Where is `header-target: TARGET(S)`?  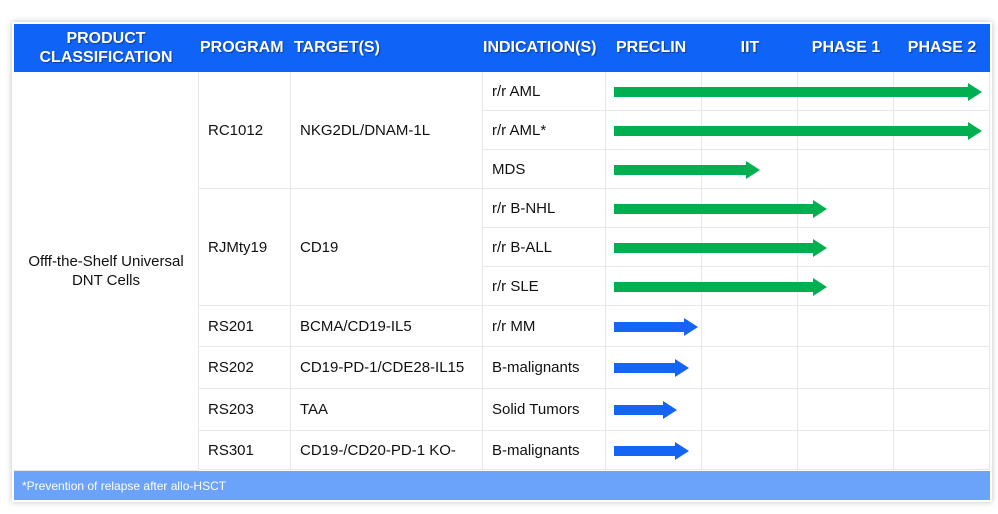
header-target: TARGET(S) is located at coordinates (337, 47).